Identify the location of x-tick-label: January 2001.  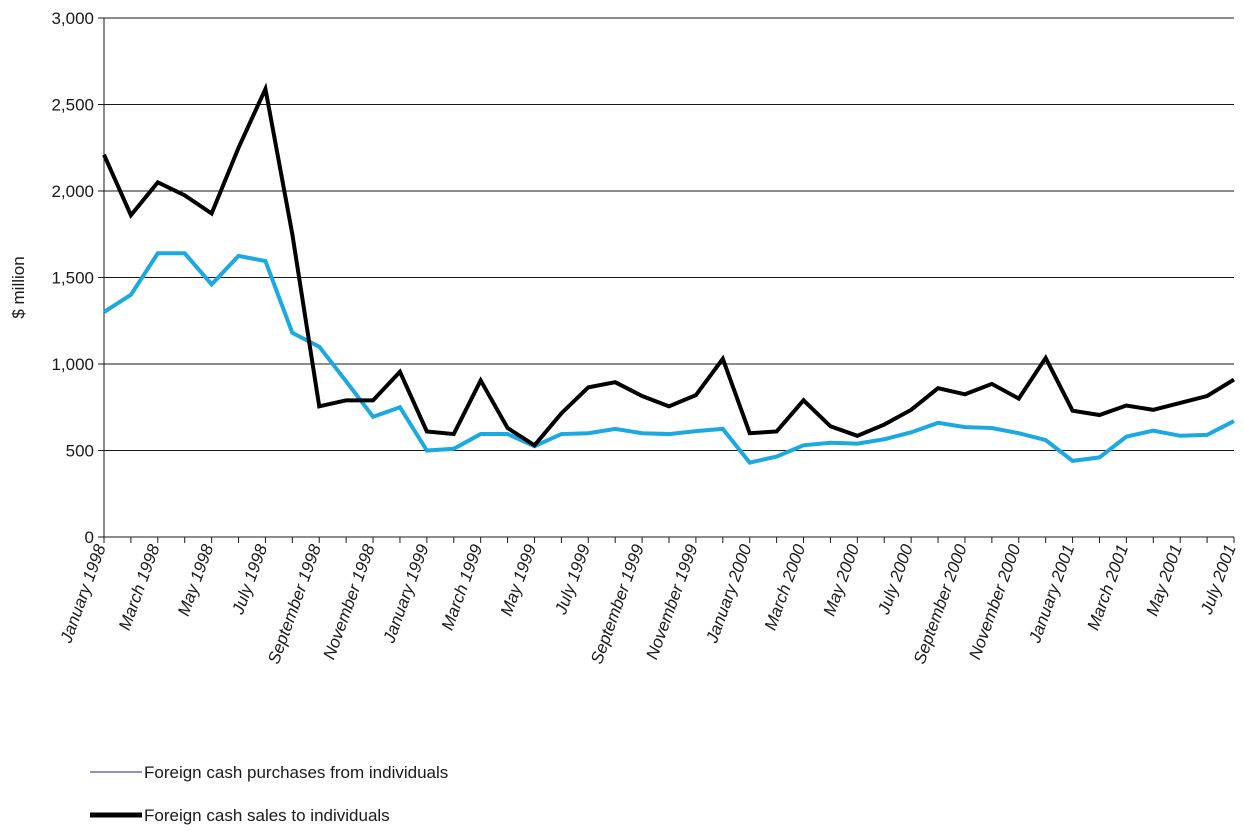
(1051, 594).